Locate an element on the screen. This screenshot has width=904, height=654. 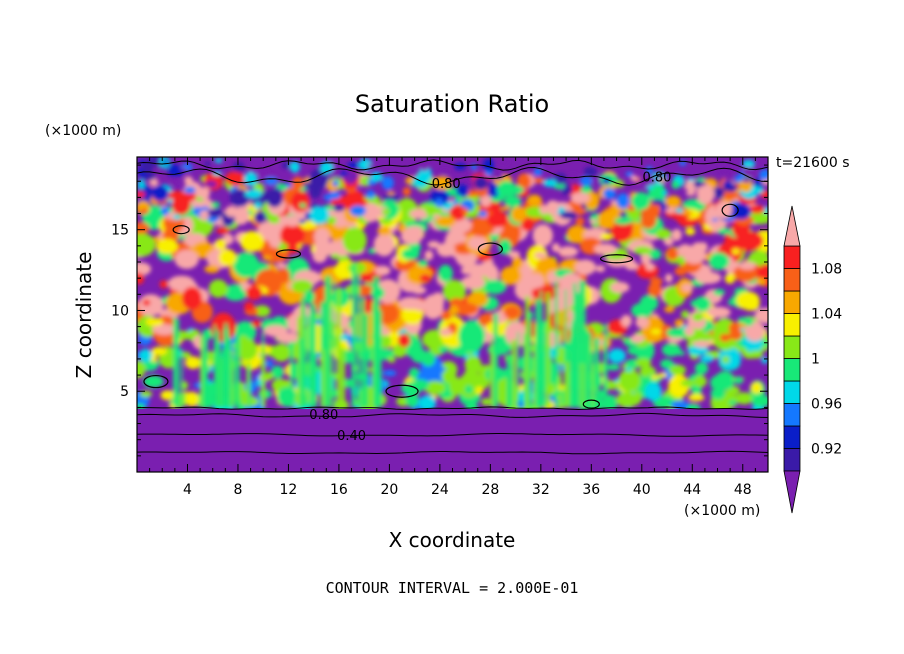
contour-interval-note: CONTOUR INTERVAL = 2.000E-01 is located at coordinates (452, 588).